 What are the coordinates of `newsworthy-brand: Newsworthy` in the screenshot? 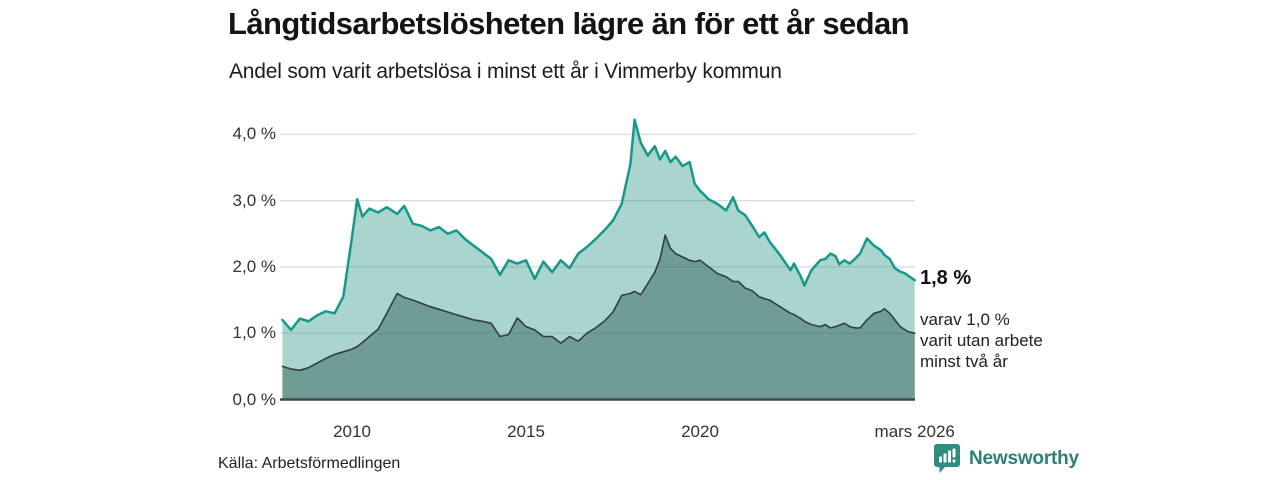 It's located at (1006, 458).